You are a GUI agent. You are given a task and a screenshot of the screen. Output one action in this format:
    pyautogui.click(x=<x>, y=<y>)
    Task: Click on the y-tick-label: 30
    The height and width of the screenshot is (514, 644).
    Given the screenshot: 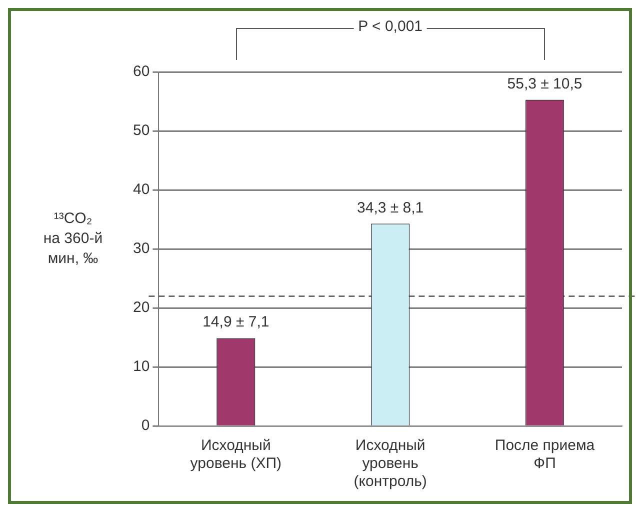 What is the action you would take?
    pyautogui.click(x=141, y=249)
    